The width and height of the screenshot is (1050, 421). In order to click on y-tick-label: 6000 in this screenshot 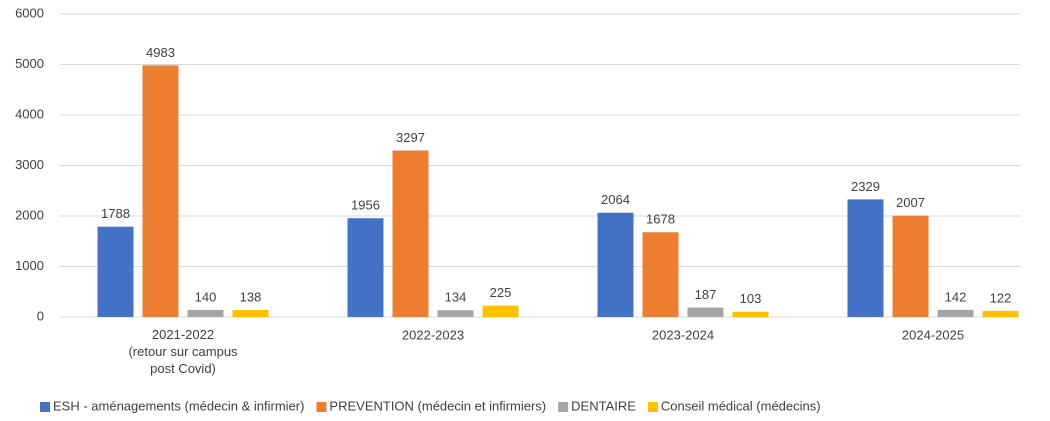, I will do `click(29, 12)`.